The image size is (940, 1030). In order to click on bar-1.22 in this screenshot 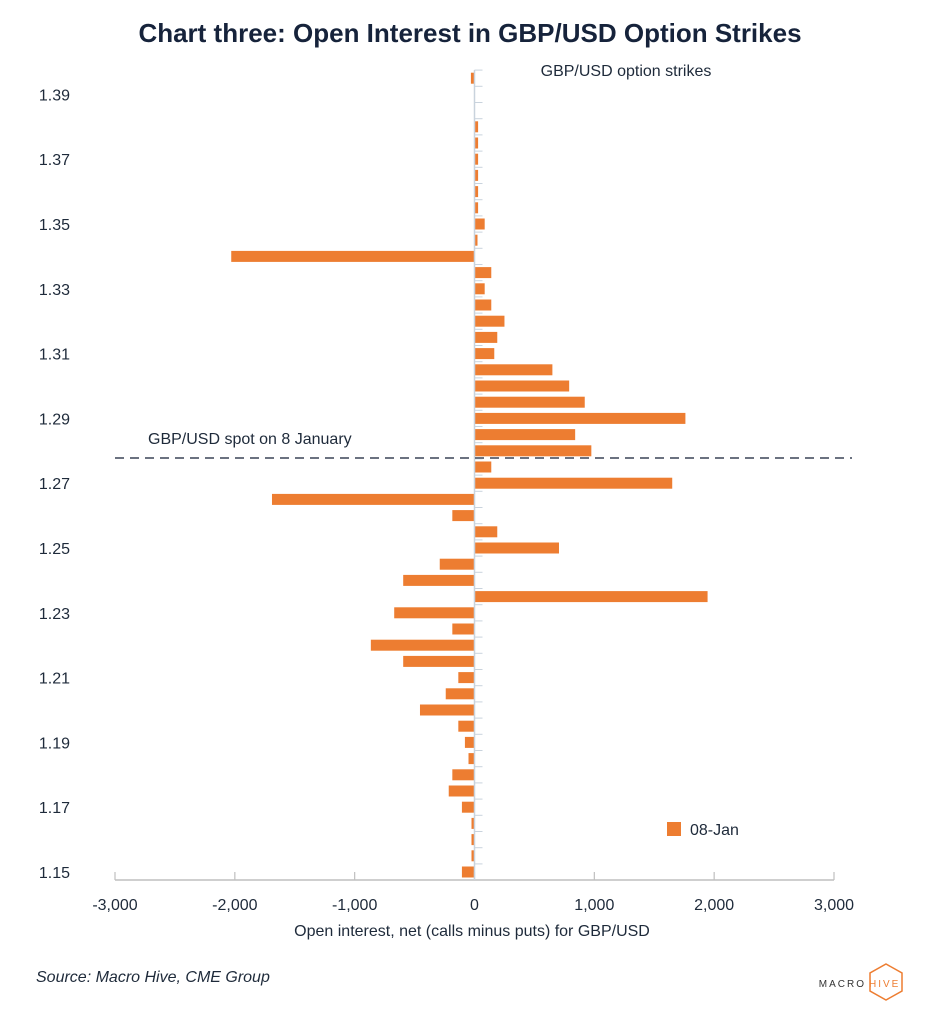, I will do `click(422, 645)`.